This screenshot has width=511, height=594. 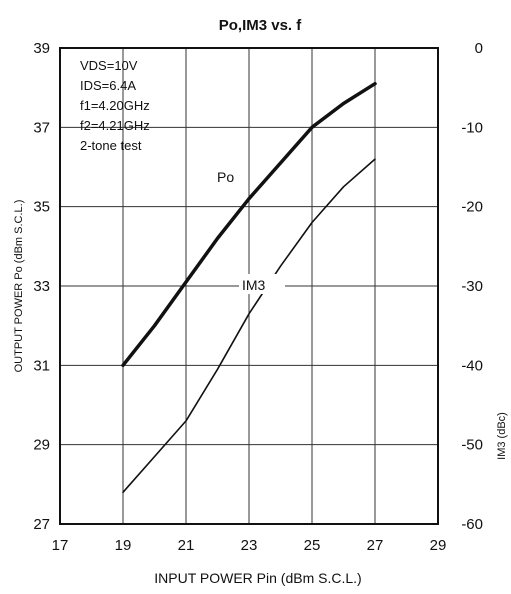 What do you see at coordinates (502, 436) in the screenshot?
I see `y-right-axis-label: IM3 (dBc)` at bounding box center [502, 436].